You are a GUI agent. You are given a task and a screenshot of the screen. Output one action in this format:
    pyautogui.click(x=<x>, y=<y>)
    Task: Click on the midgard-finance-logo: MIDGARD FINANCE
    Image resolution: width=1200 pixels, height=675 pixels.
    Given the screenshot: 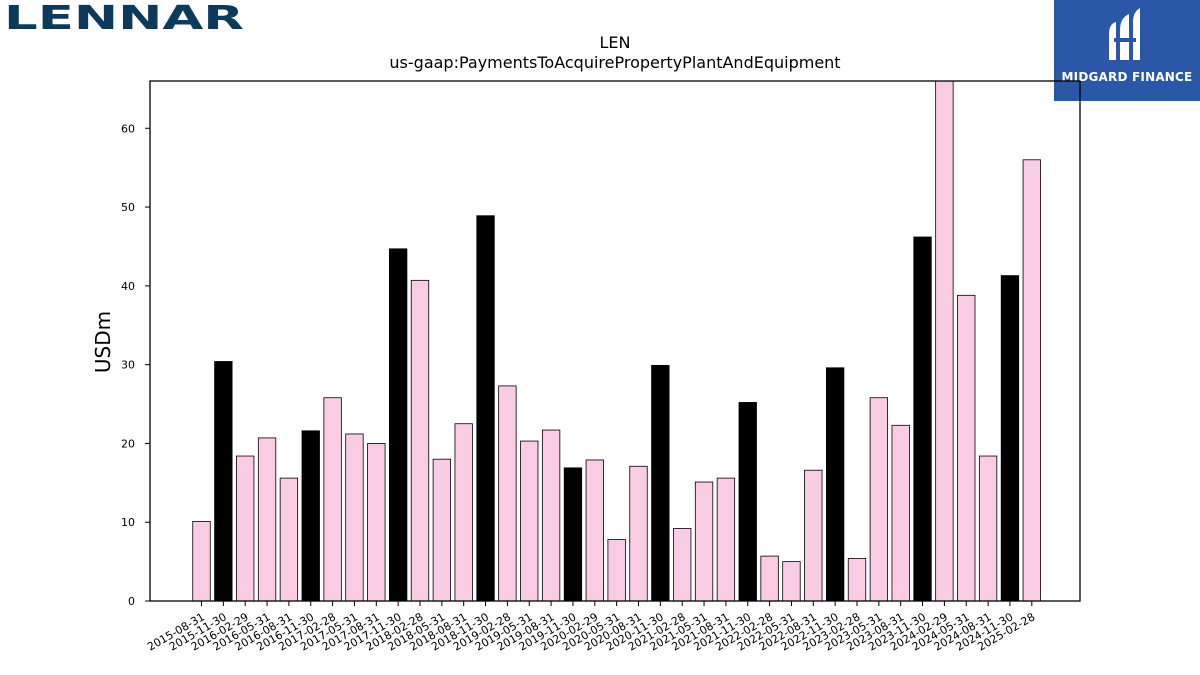 What is the action you would take?
    pyautogui.click(x=1127, y=50)
    